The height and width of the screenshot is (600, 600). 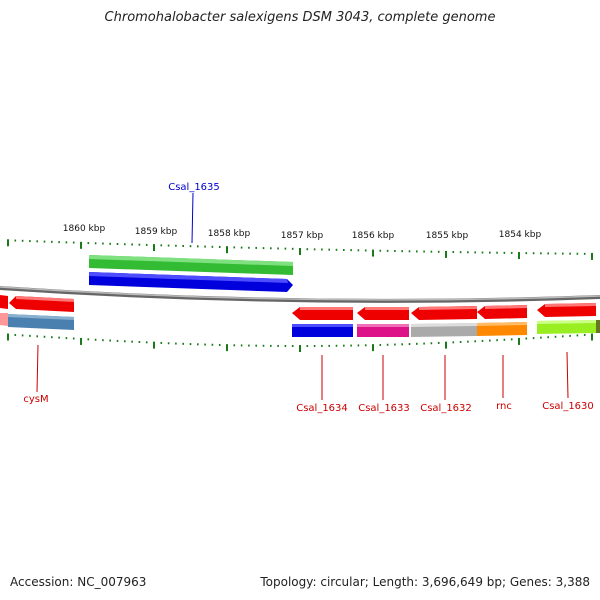 What do you see at coordinates (447, 236) in the screenshot?
I see `scale-label: 1855 kbp` at bounding box center [447, 236].